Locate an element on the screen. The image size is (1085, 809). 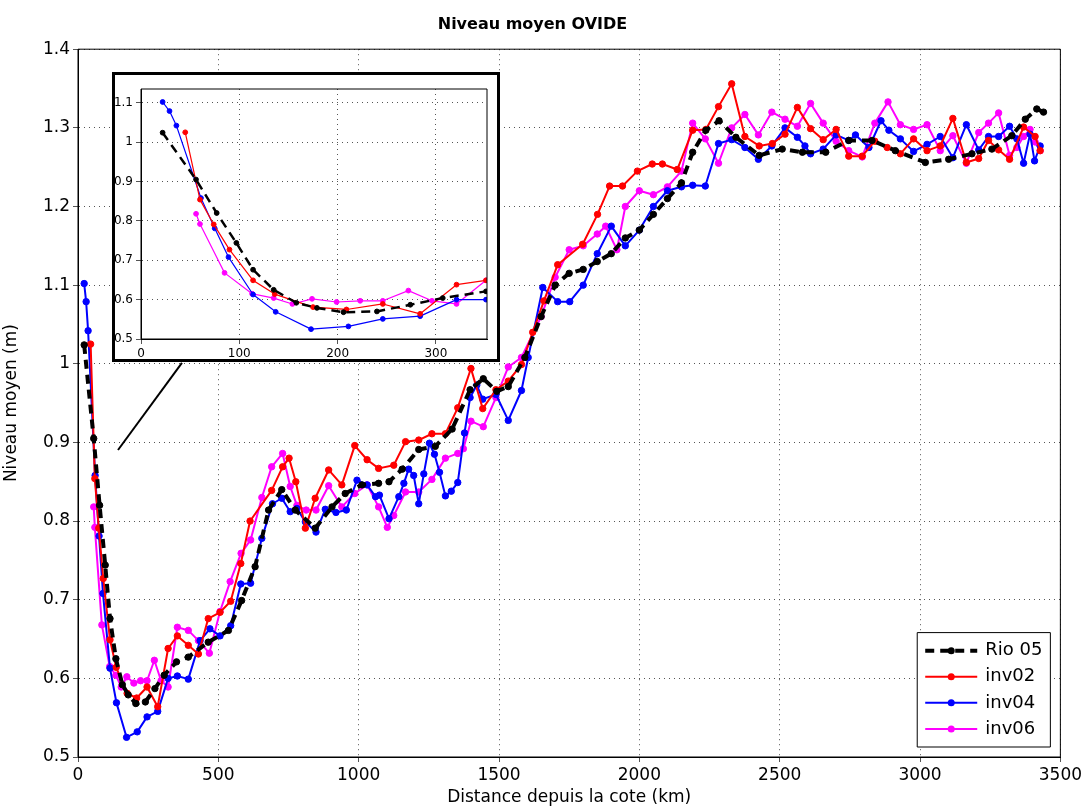
y-tick-label: 1.3 is located at coordinates (56, 126).